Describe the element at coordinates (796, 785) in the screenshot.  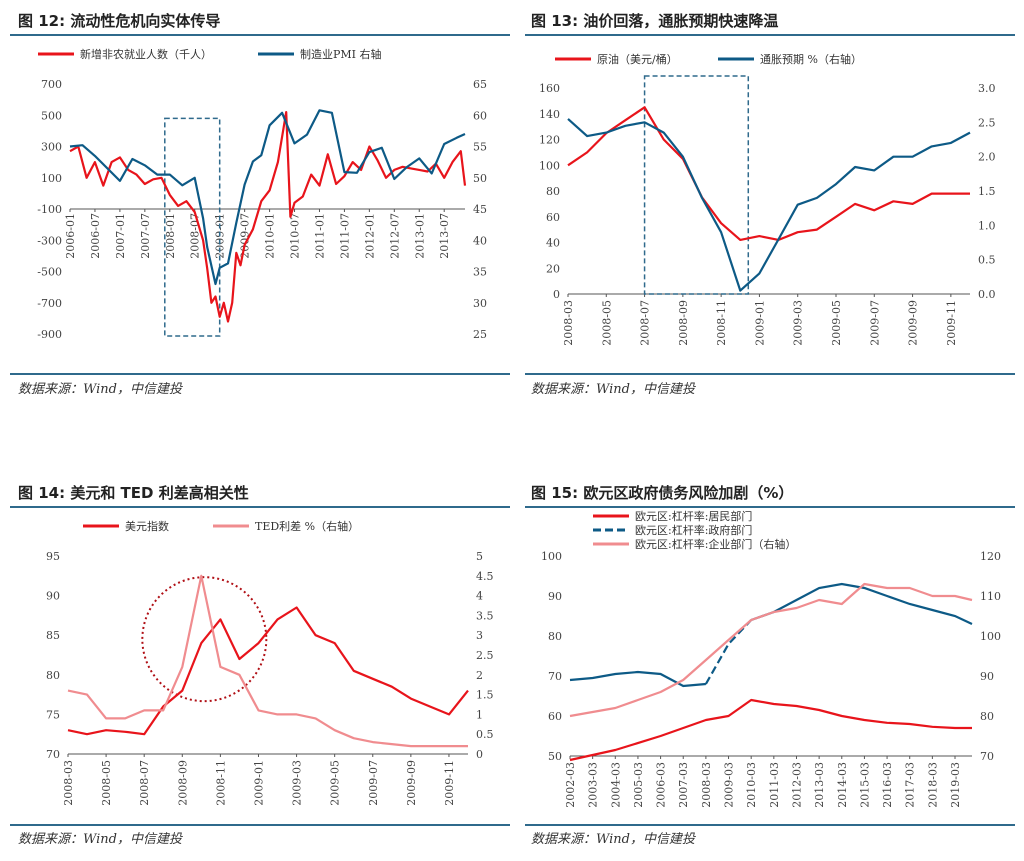
I see `x-tick-label: 2012-03` at that location.